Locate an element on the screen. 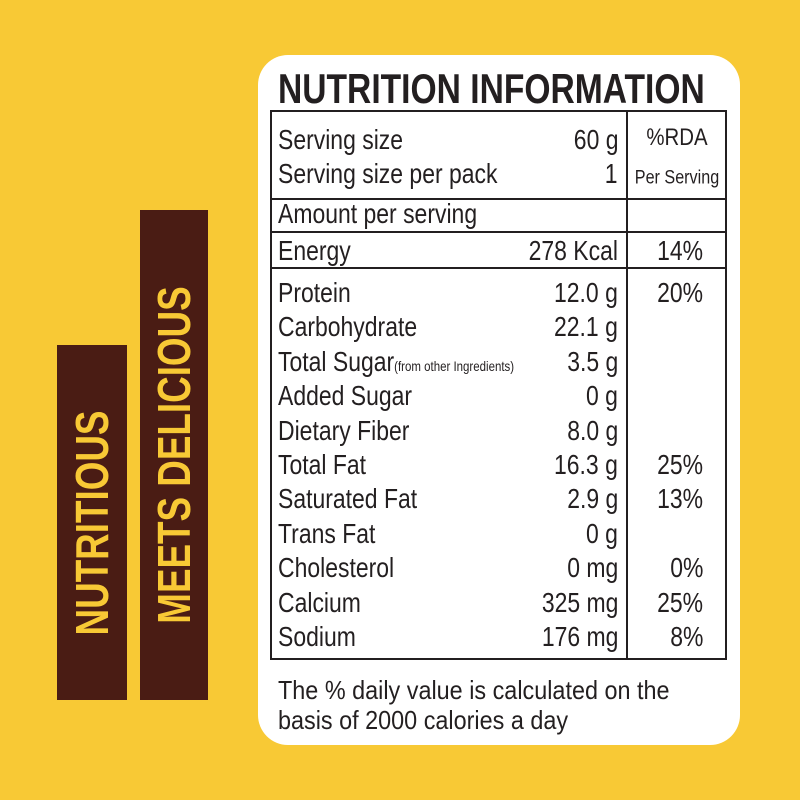  value: 12.0 g is located at coordinates (586, 292).